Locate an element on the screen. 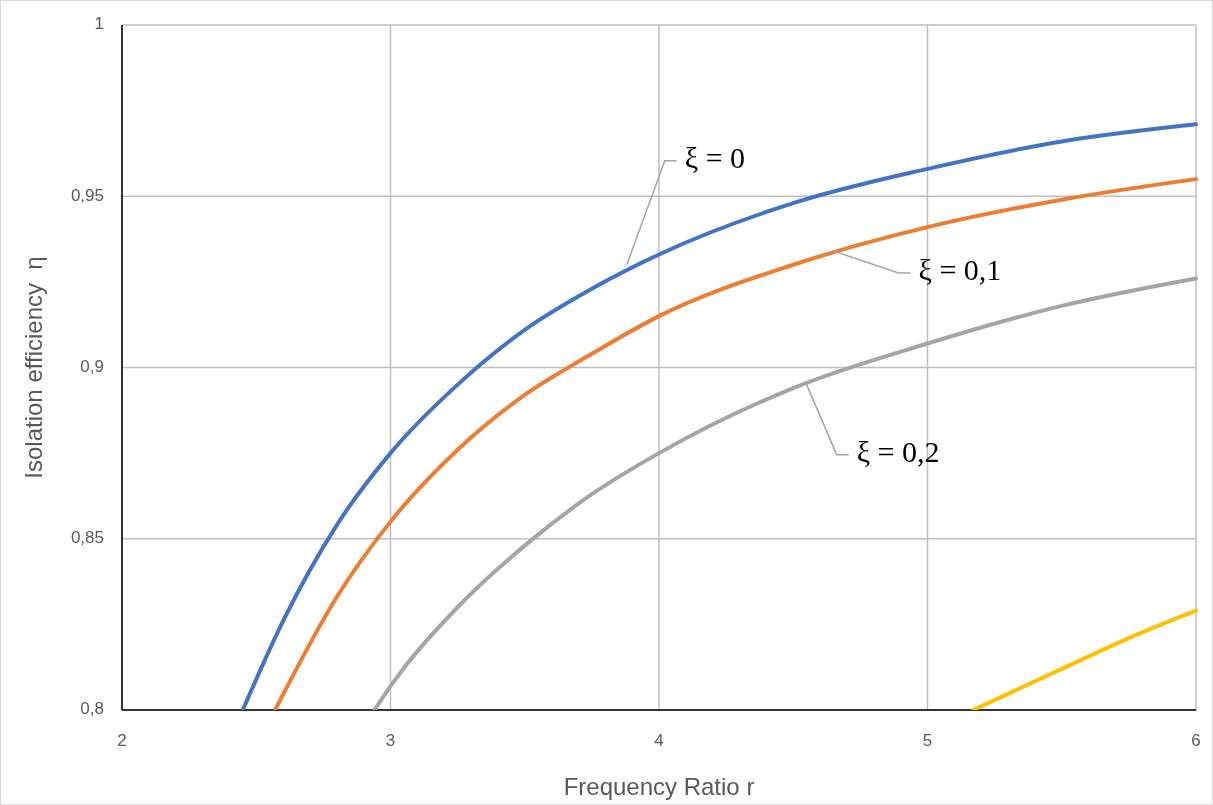 Image resolution: width=1213 pixels, height=805 pixels. y-tick-label: 0,85 is located at coordinates (87, 538).